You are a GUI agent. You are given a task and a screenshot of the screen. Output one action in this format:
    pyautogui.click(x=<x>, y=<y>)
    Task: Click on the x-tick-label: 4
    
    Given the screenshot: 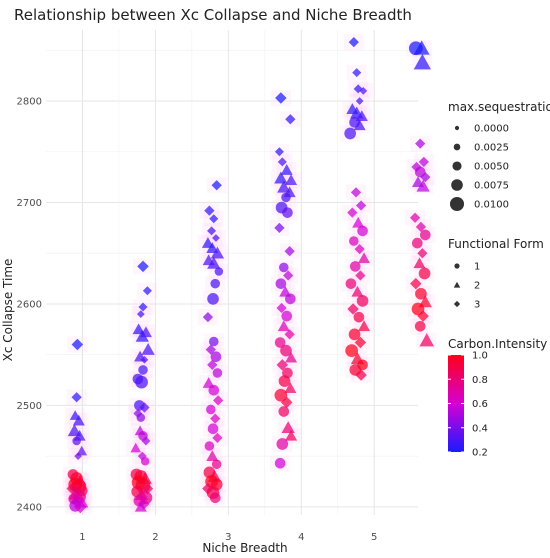 What is the action you would take?
    pyautogui.click(x=301, y=537)
    